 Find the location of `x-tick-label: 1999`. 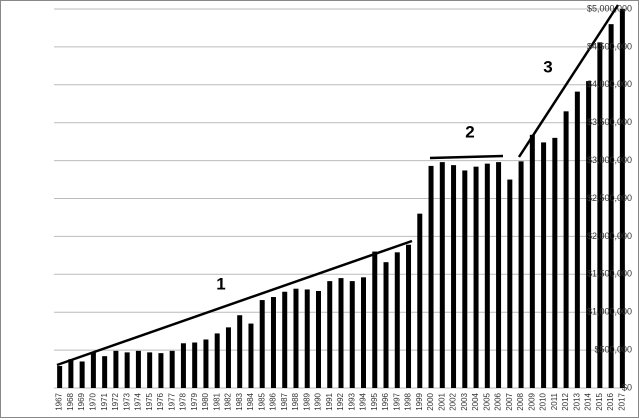

x-tick-label: 1999 is located at coordinates (419, 401).